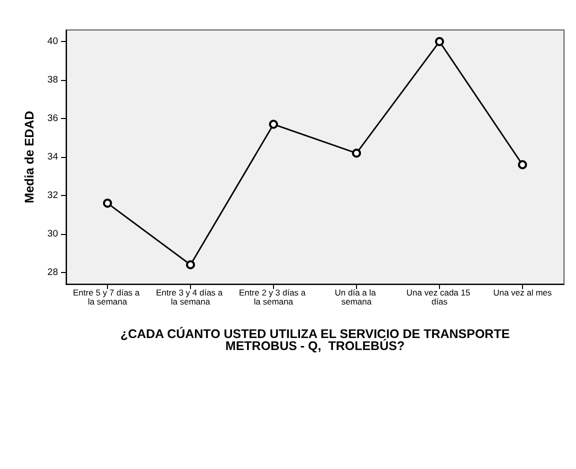  I want to click on y-axis-title: Media de EDAD, so click(29, 157).